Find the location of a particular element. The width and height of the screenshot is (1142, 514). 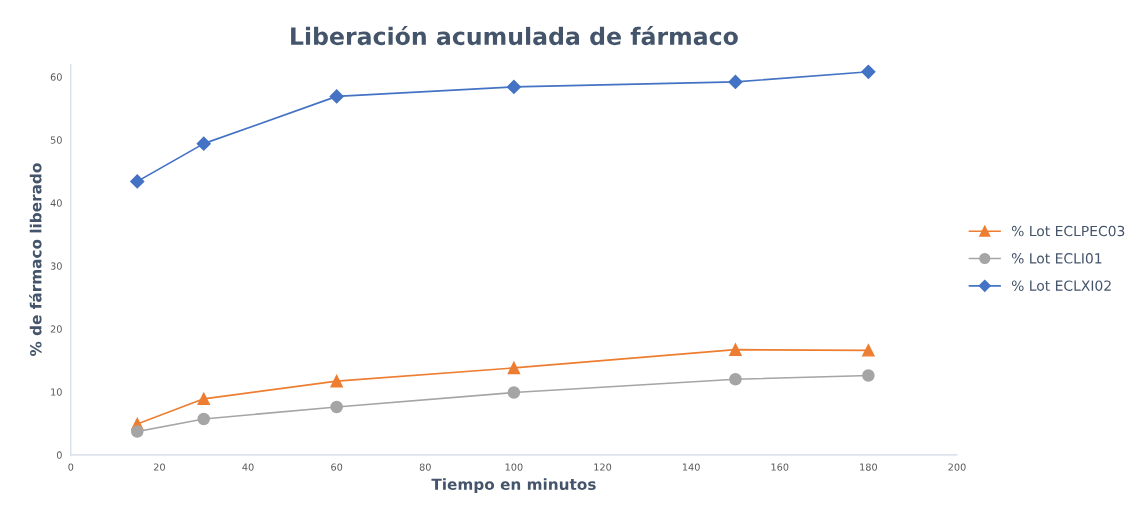

x-tick-label: 100 is located at coordinates (514, 467).